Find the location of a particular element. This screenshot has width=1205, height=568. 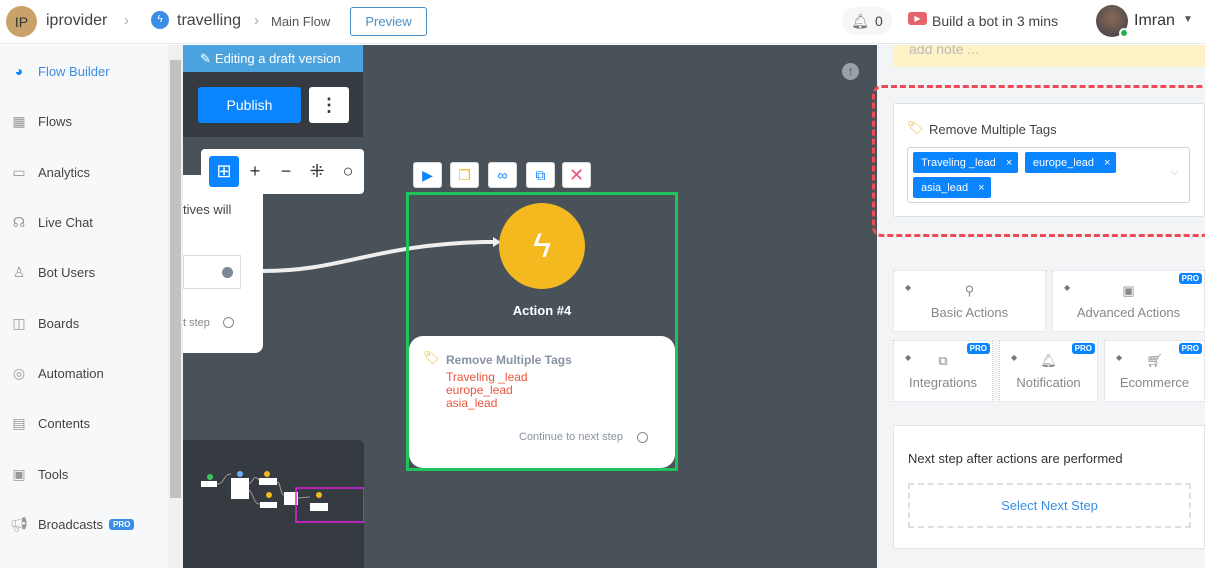

headset-icon: ☊ is located at coordinates (19, 221).